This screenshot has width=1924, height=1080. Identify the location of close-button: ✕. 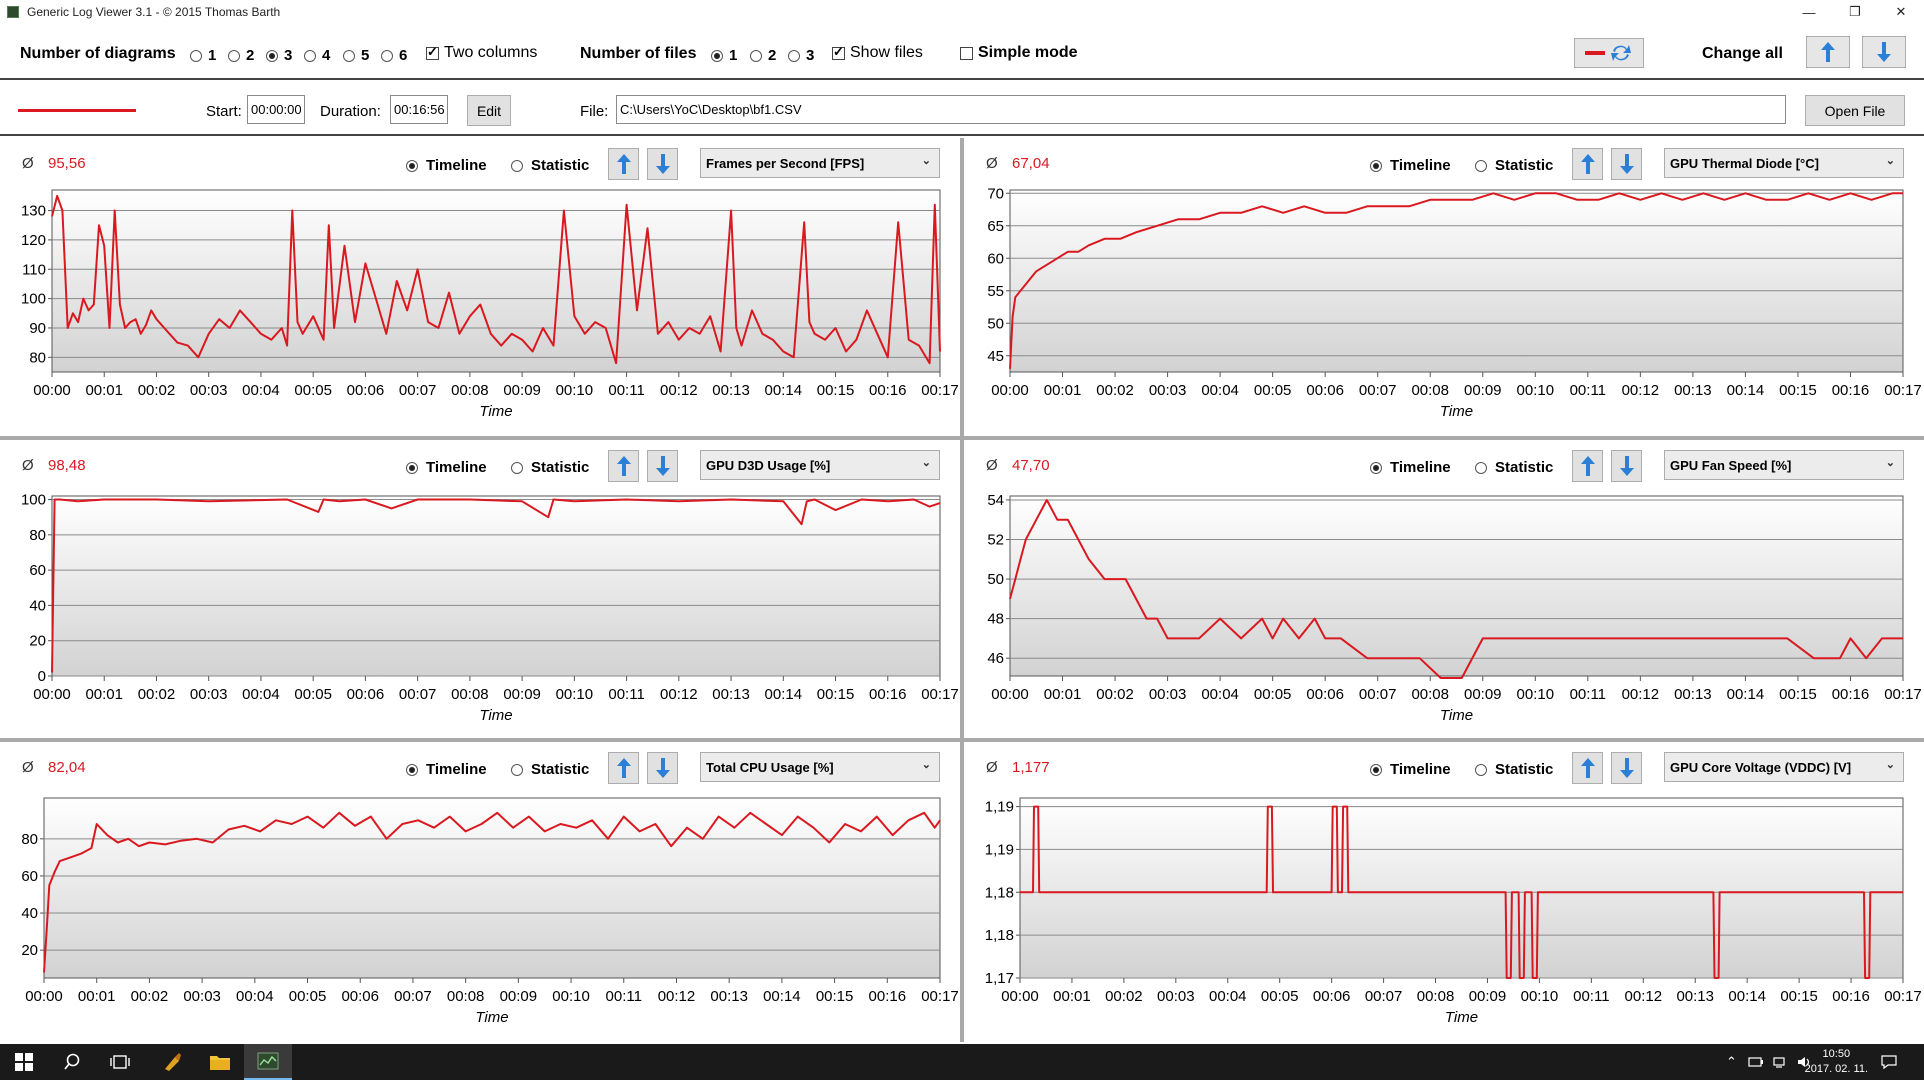
(1901, 11).